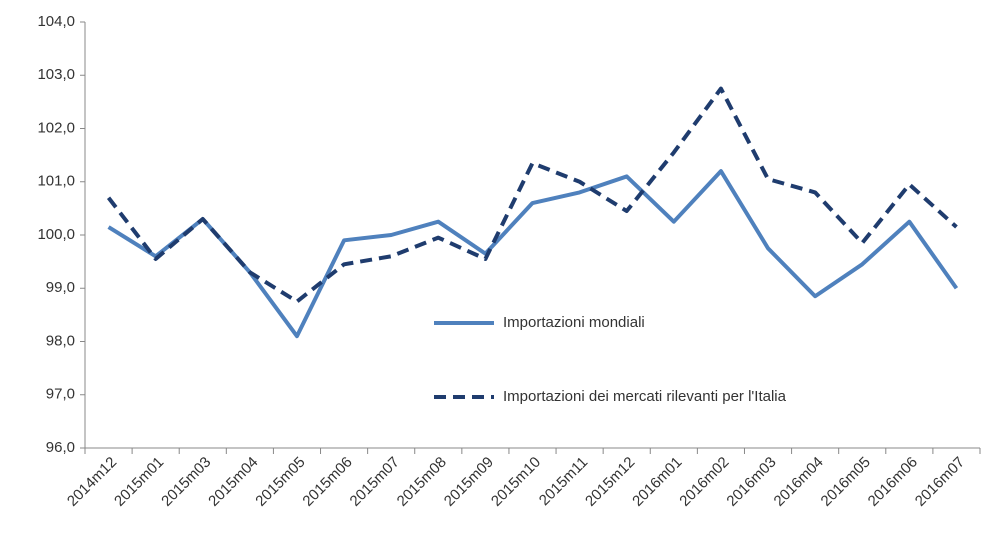 The width and height of the screenshot is (984, 544). What do you see at coordinates (60, 447) in the screenshot?
I see `y-tick-label: 96,0` at bounding box center [60, 447].